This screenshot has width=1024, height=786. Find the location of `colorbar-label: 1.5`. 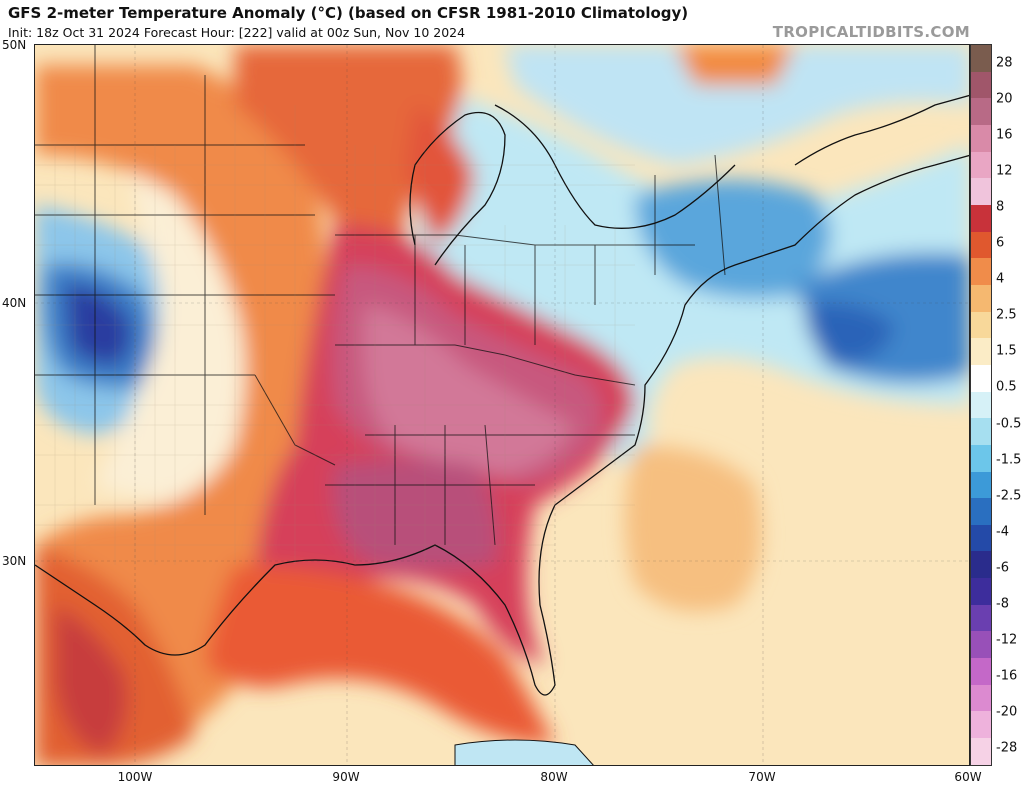

colorbar-label: 1.5 is located at coordinates (1006, 351).